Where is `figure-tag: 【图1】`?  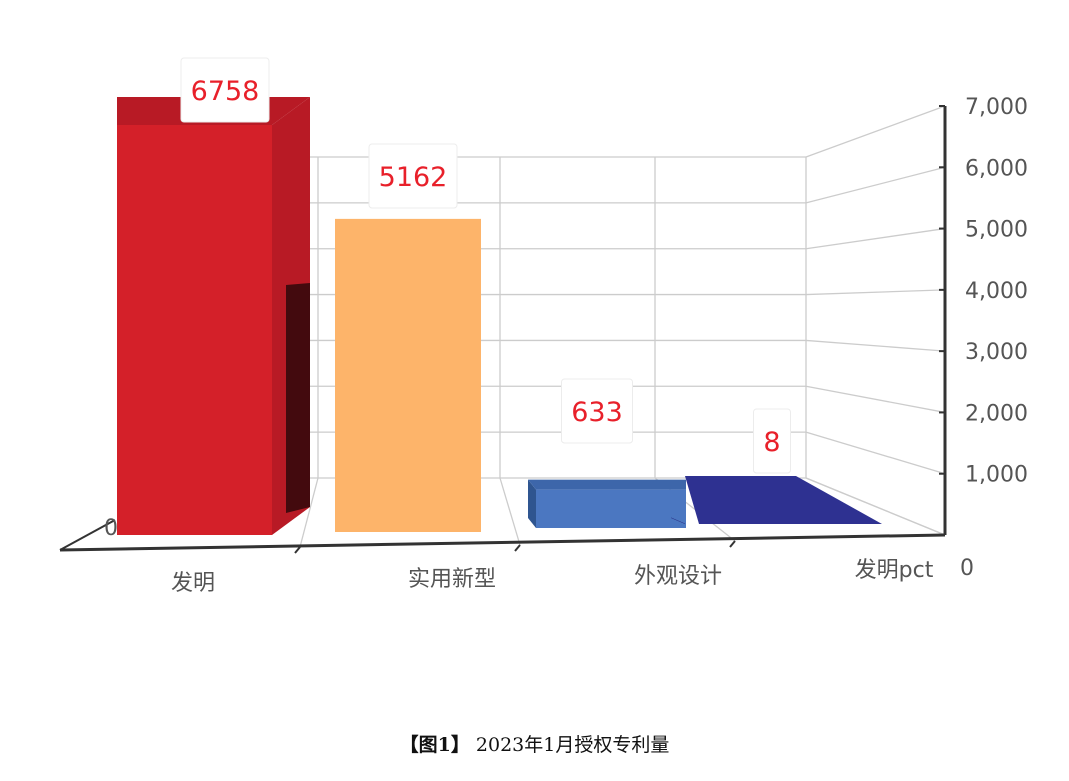 figure-tag: 【图1】 is located at coordinates (434, 745).